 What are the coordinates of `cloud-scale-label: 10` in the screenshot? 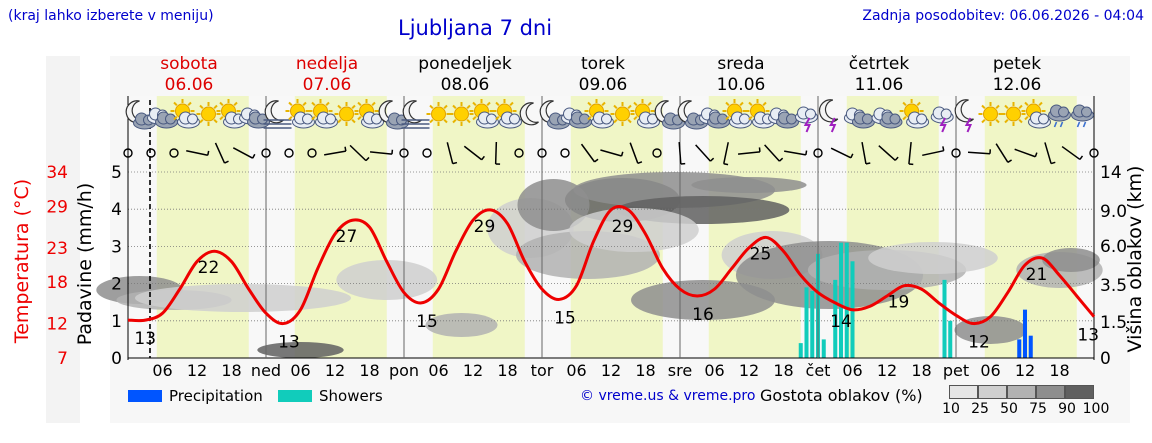 It's located at (951, 409).